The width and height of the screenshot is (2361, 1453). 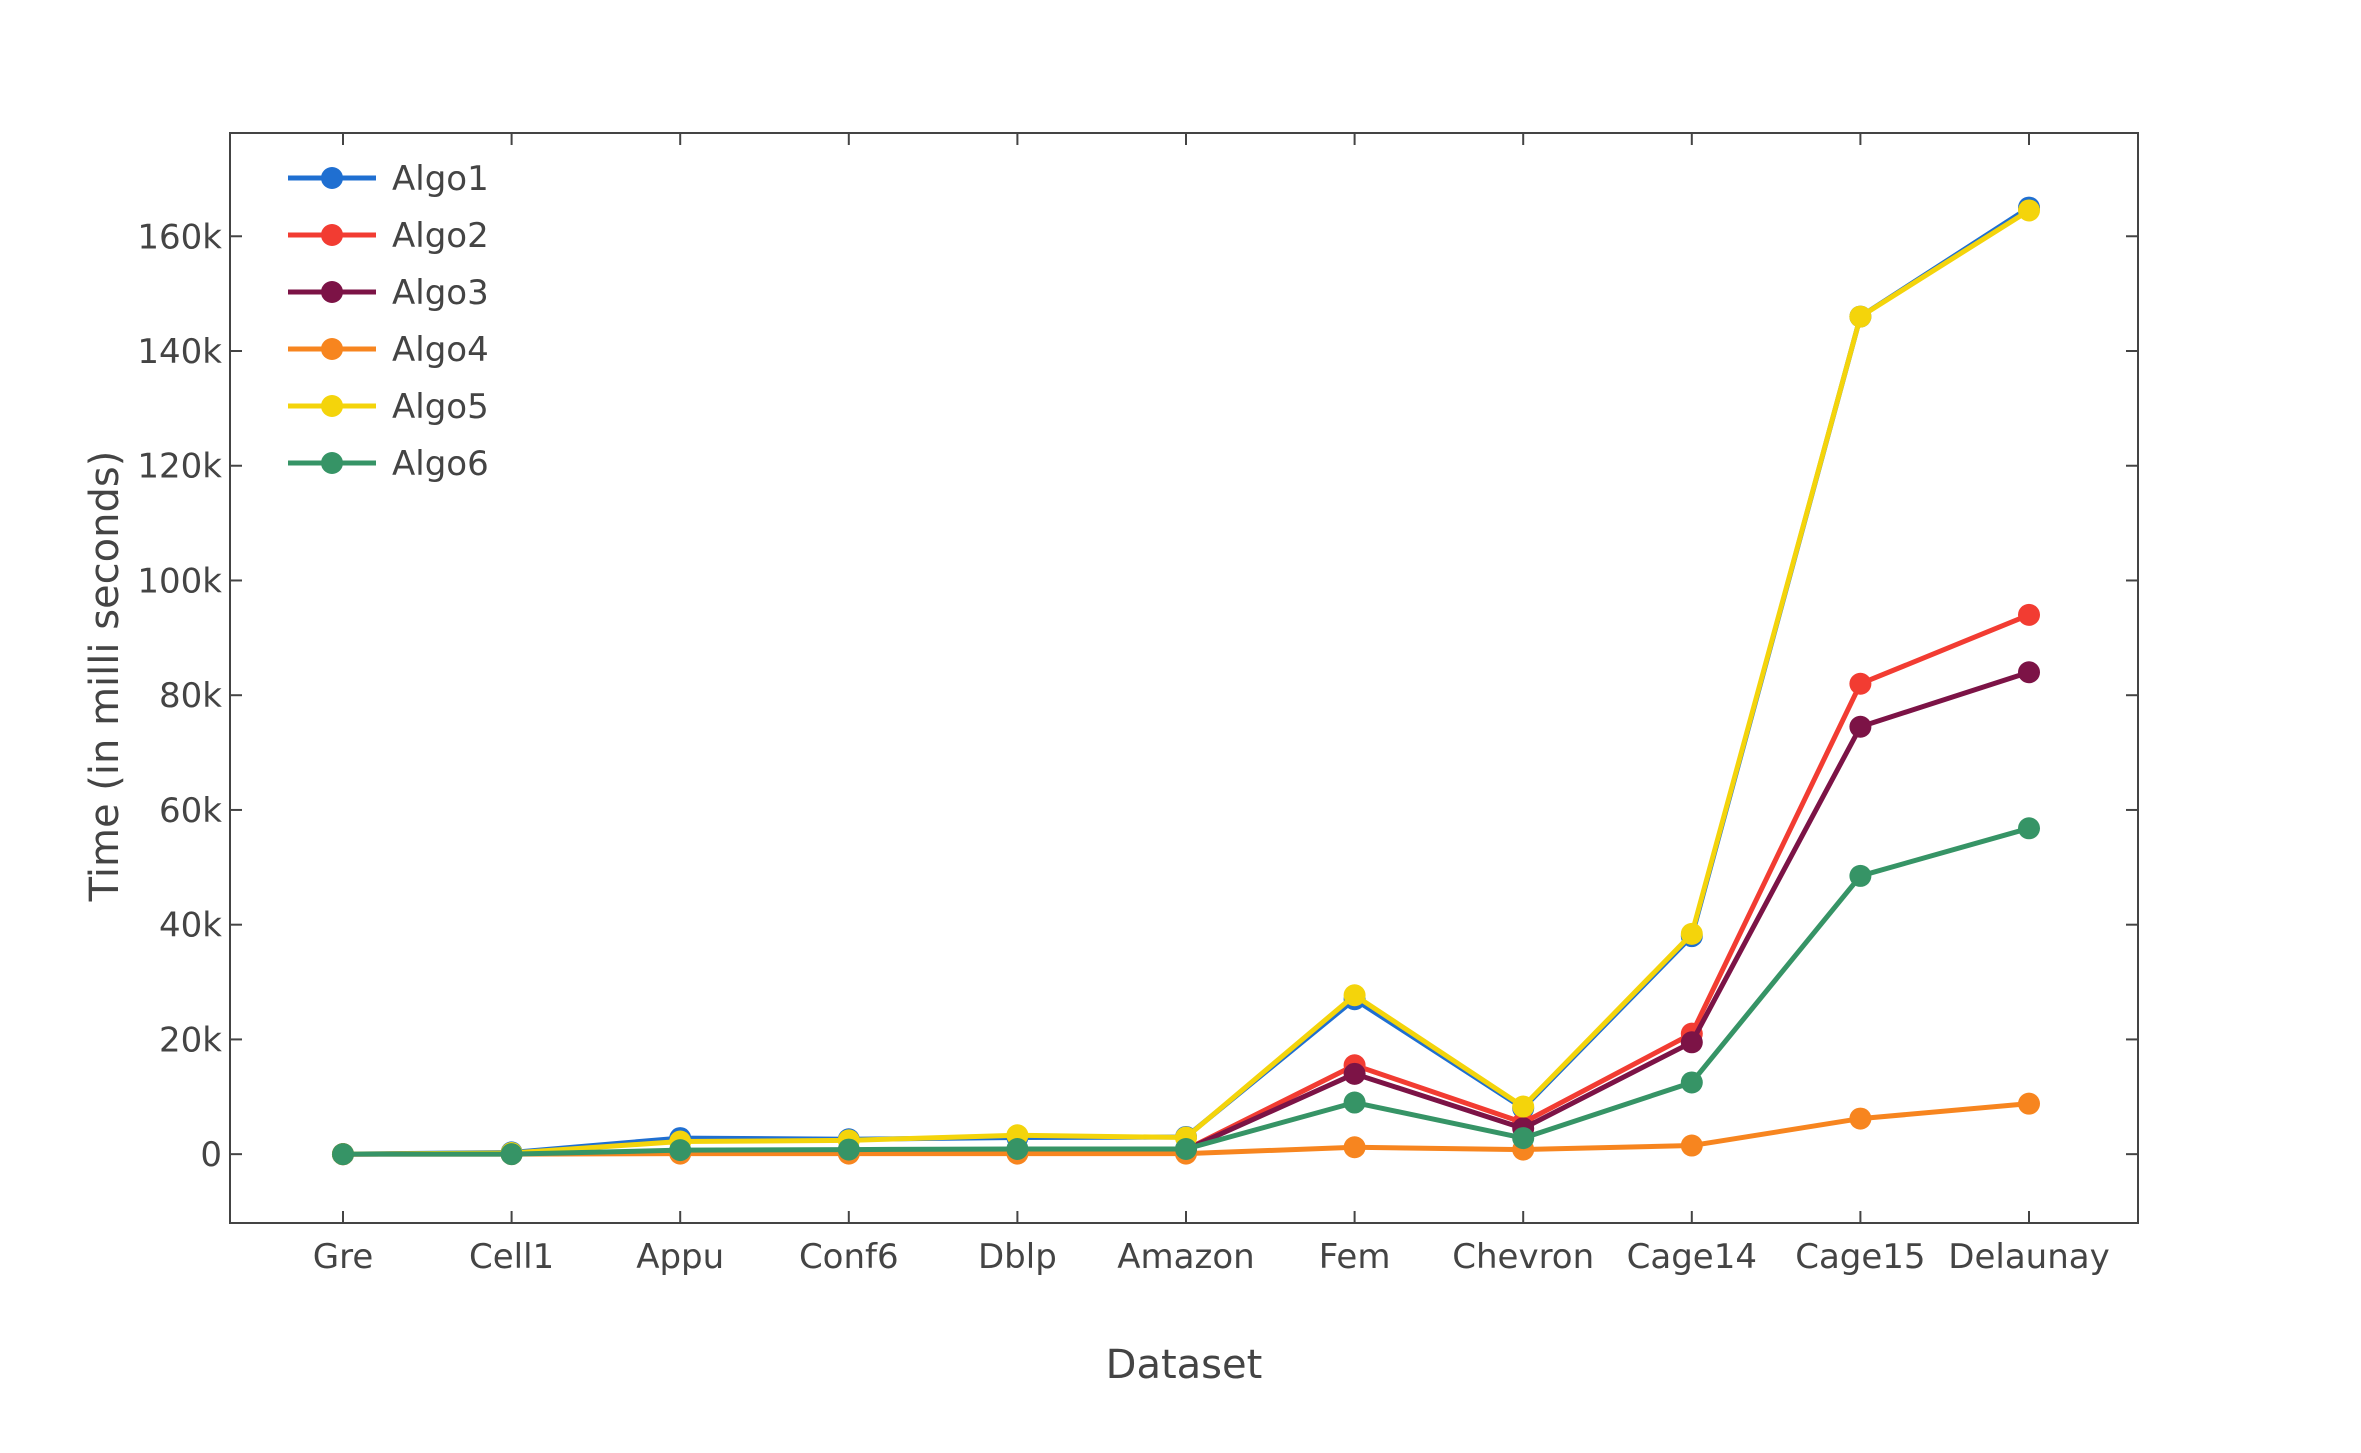 What do you see at coordinates (1860, 1257) in the screenshot?
I see `x-tick-label: Cage15` at bounding box center [1860, 1257].